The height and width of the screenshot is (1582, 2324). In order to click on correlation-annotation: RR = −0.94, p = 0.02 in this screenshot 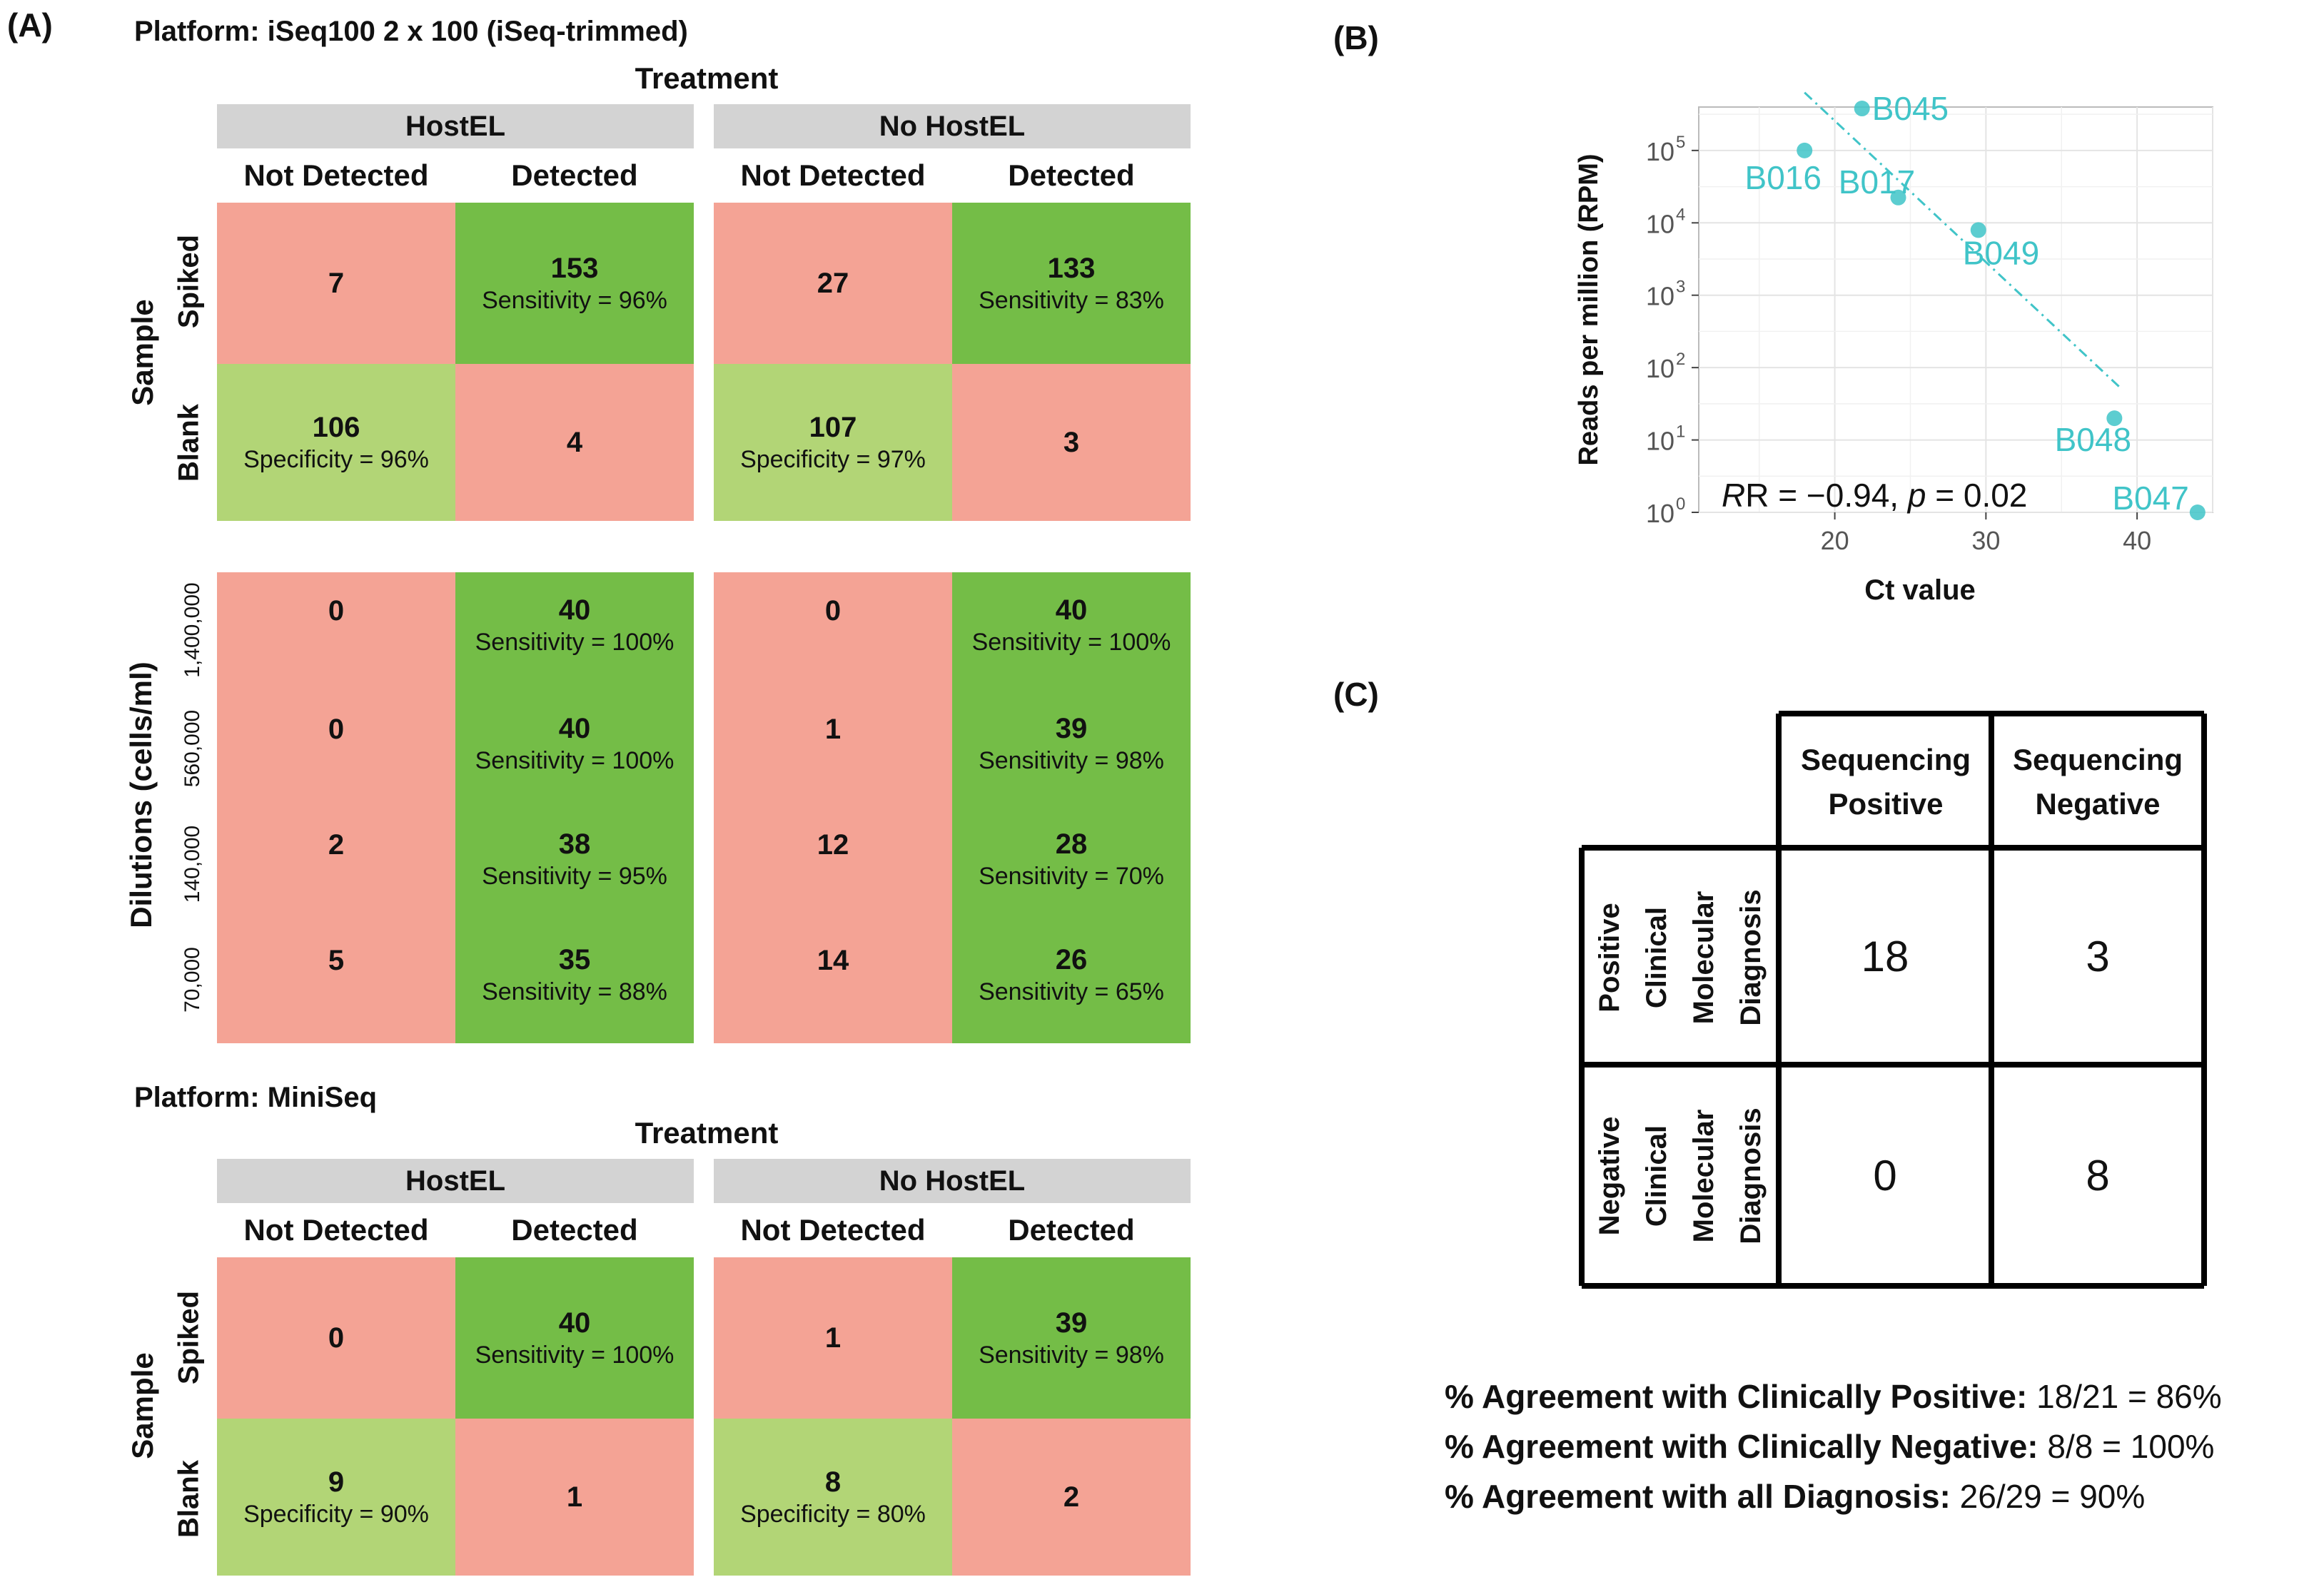, I will do `click(1875, 495)`.